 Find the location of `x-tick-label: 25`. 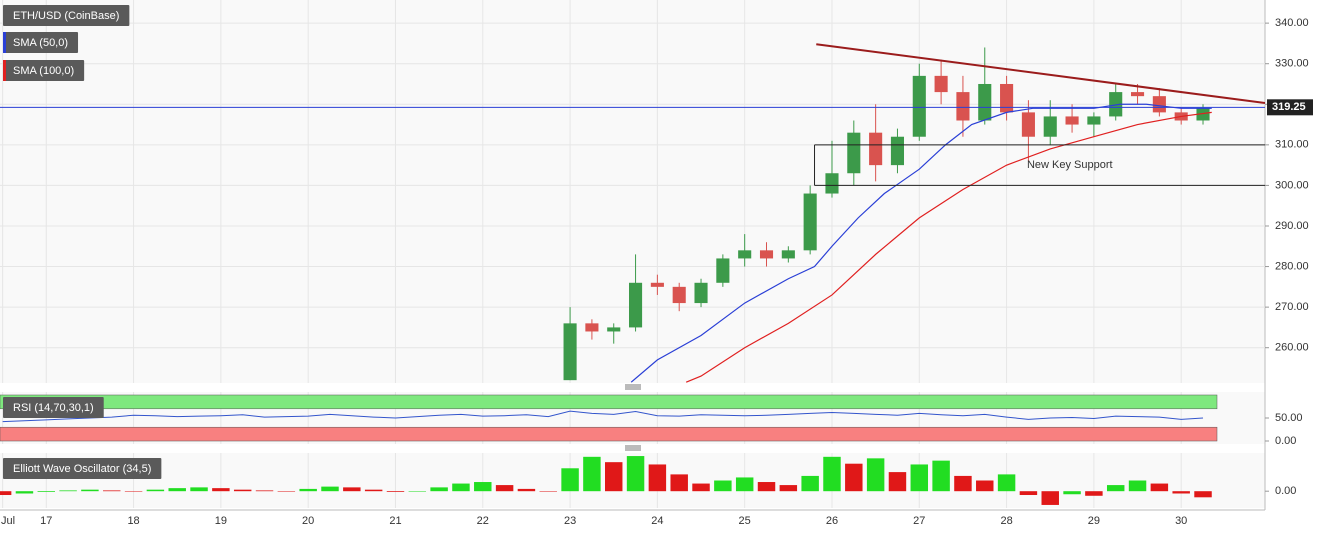

x-tick-label: 25 is located at coordinates (745, 521).